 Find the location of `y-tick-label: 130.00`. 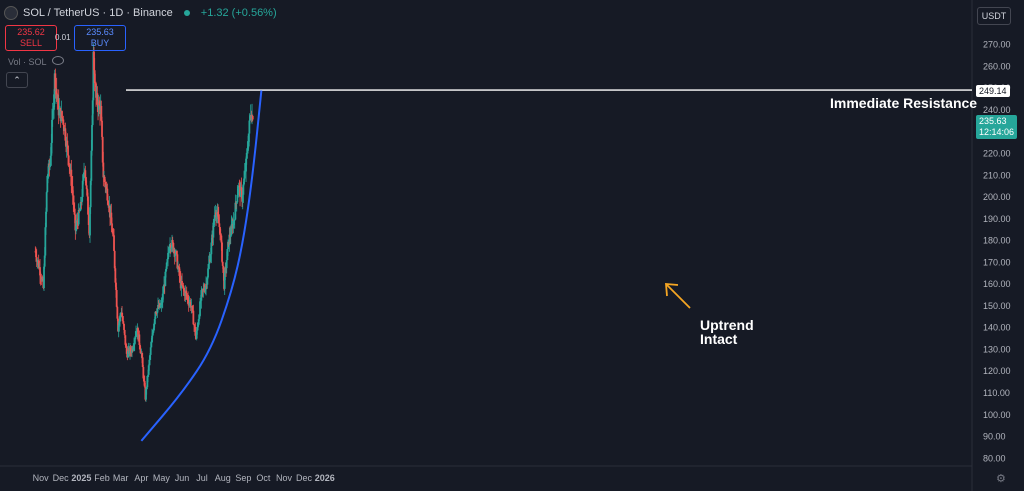

y-tick-label: 130.00 is located at coordinates (997, 349).